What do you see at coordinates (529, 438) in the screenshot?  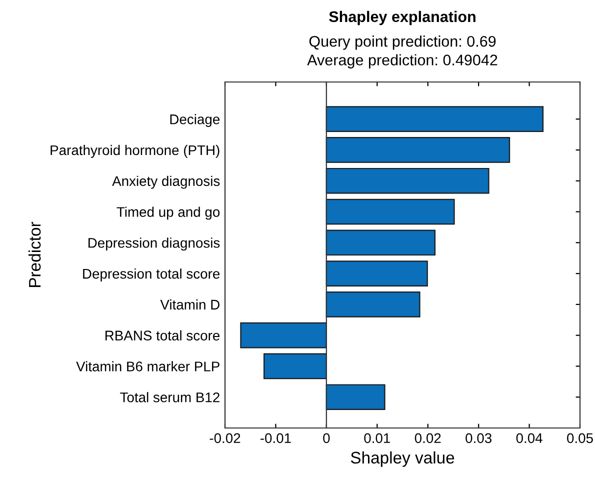 I see `x-tick-label: 0.04` at bounding box center [529, 438].